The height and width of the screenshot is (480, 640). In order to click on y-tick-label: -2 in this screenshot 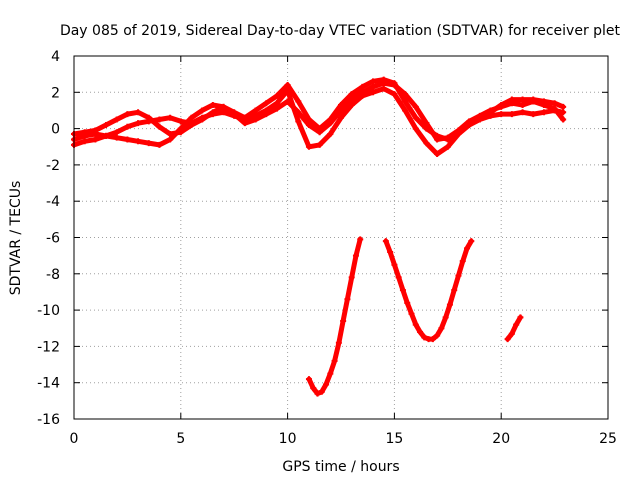, I will do `click(53, 166)`.